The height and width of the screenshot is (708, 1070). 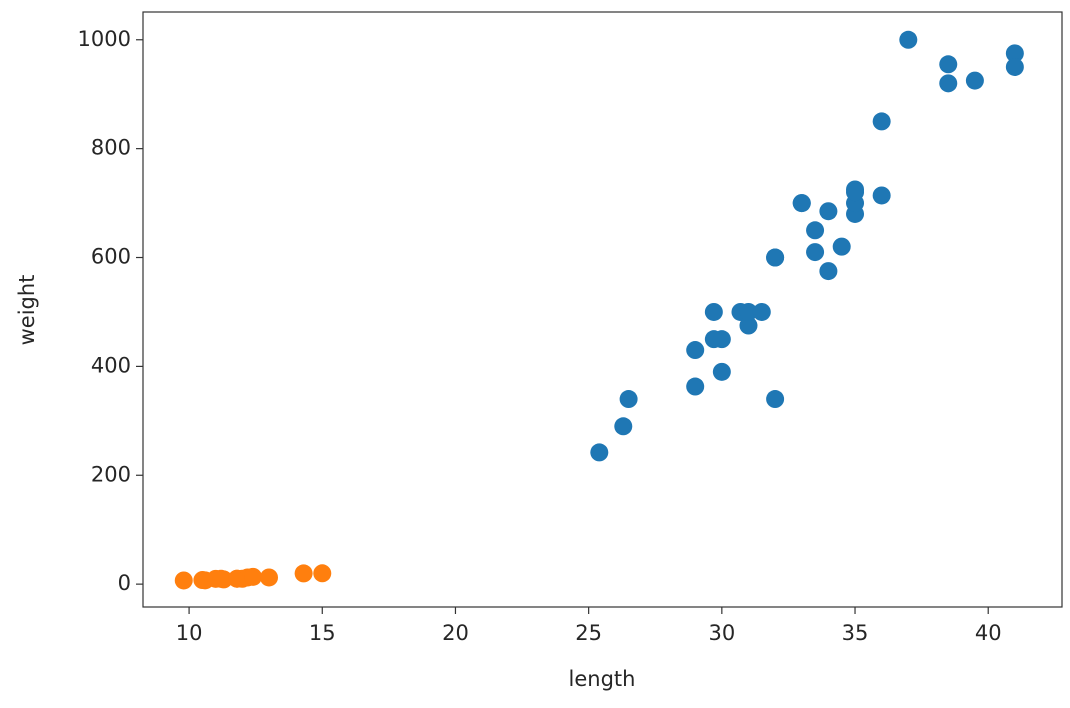 What do you see at coordinates (455, 633) in the screenshot?
I see `x-tick-label: 20` at bounding box center [455, 633].